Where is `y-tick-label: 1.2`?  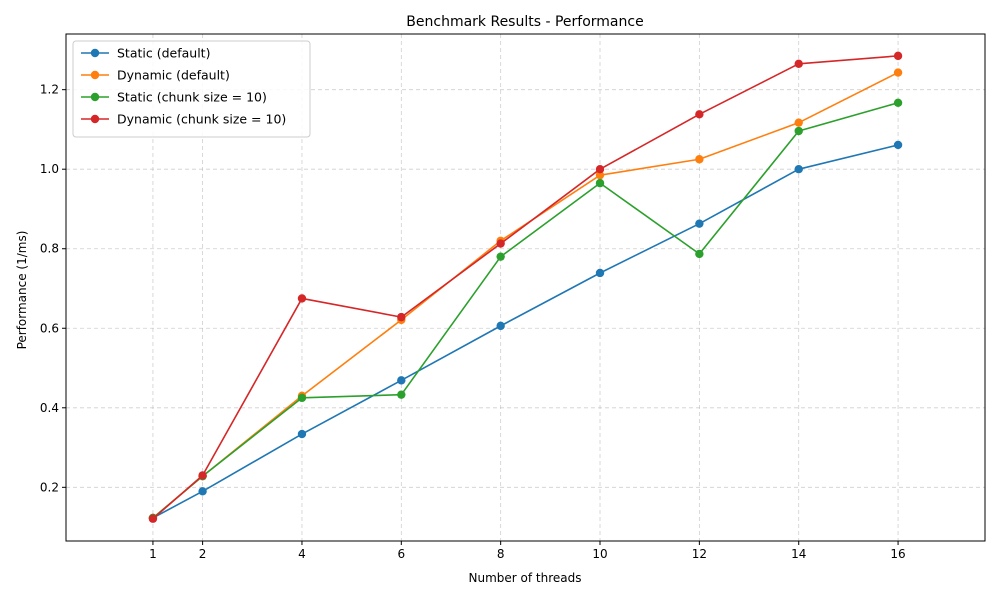 y-tick-label: 1.2 is located at coordinates (49, 90).